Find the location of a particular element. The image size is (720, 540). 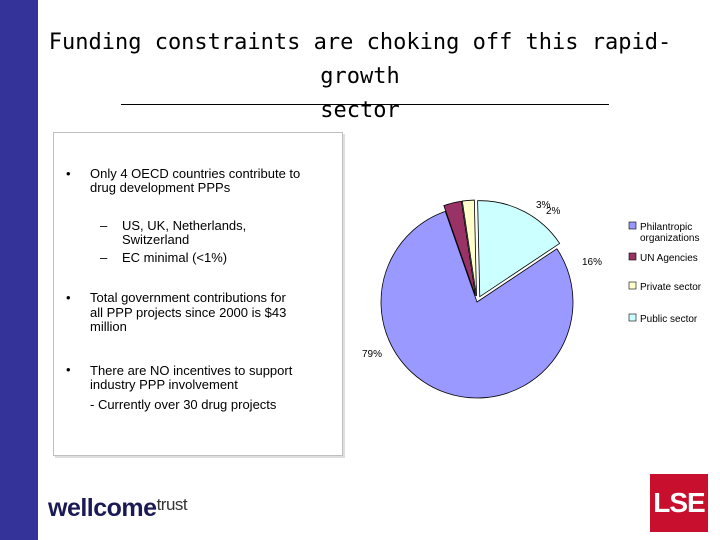

legend-label-3-1: Private sector is located at coordinates (671, 287).